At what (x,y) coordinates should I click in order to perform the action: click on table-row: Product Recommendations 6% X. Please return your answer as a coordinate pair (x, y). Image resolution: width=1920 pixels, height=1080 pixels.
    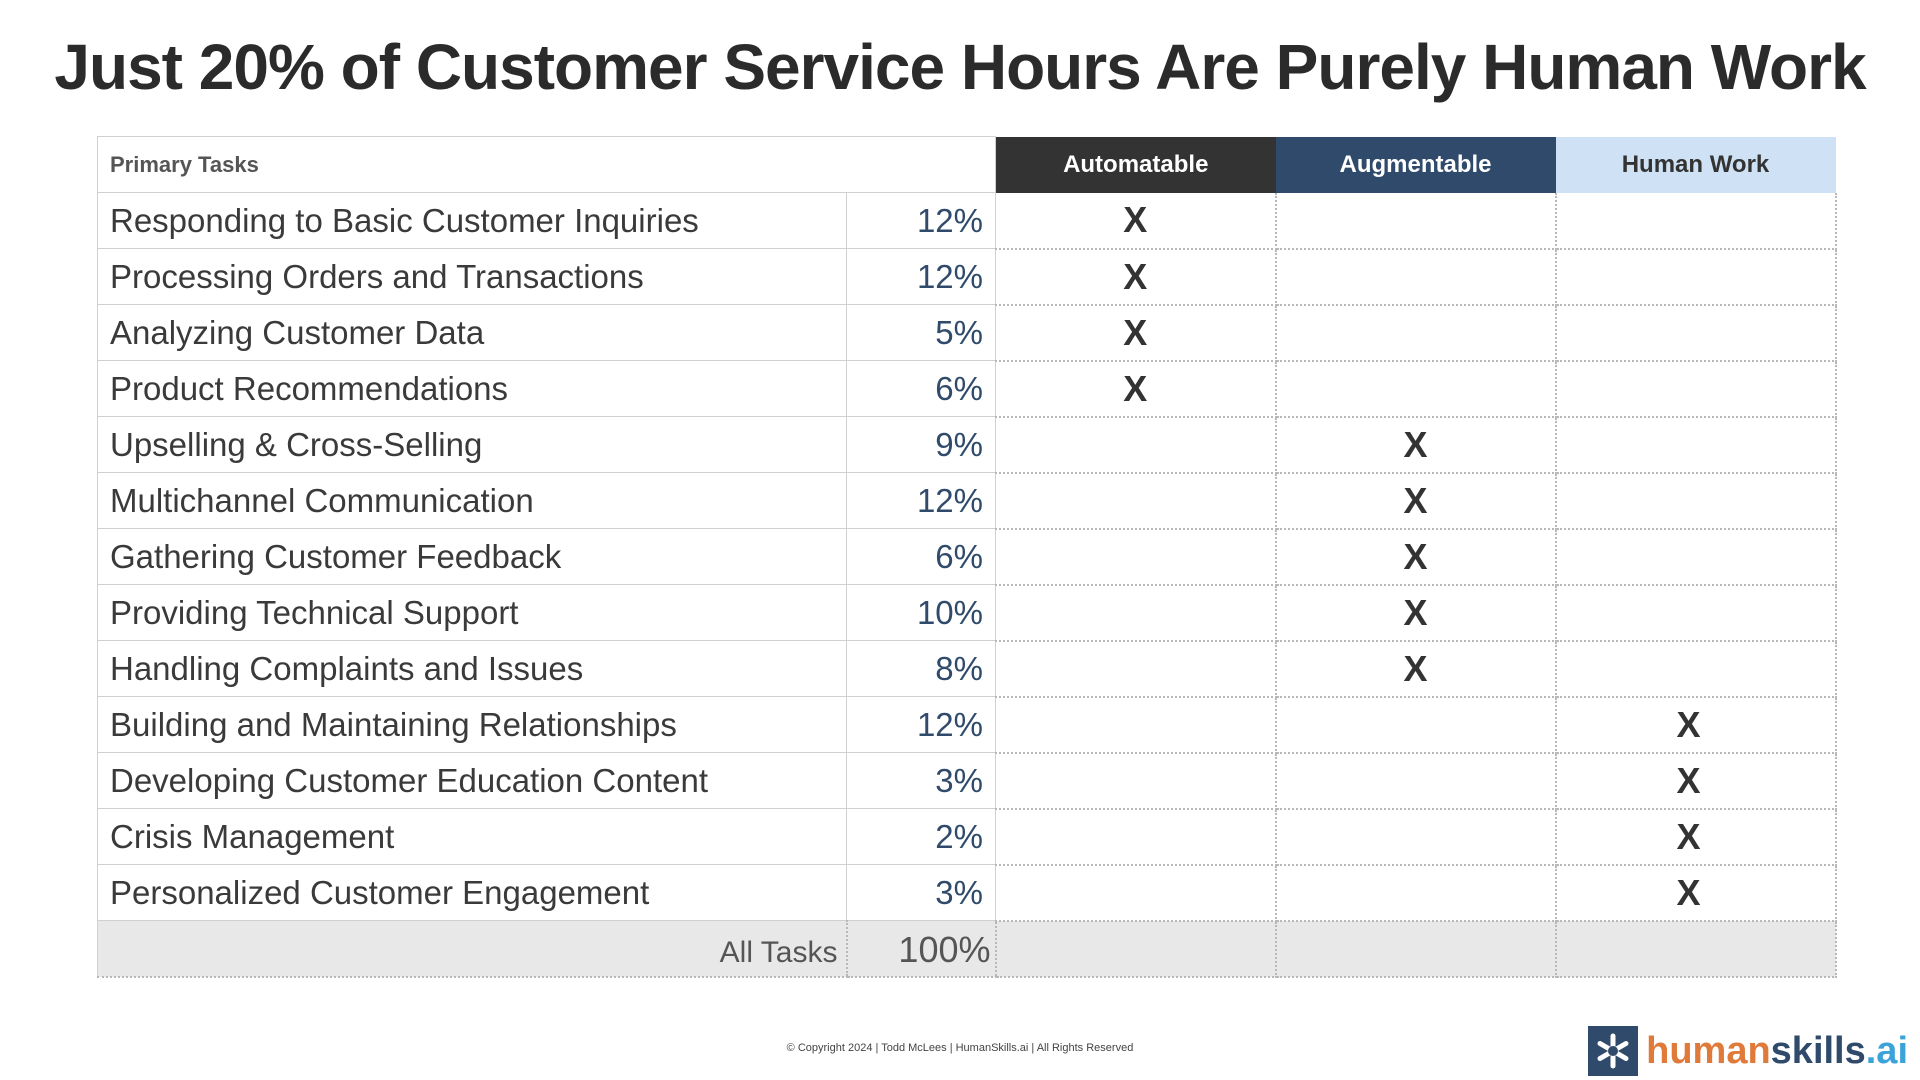
    Looking at the image, I should click on (967, 389).